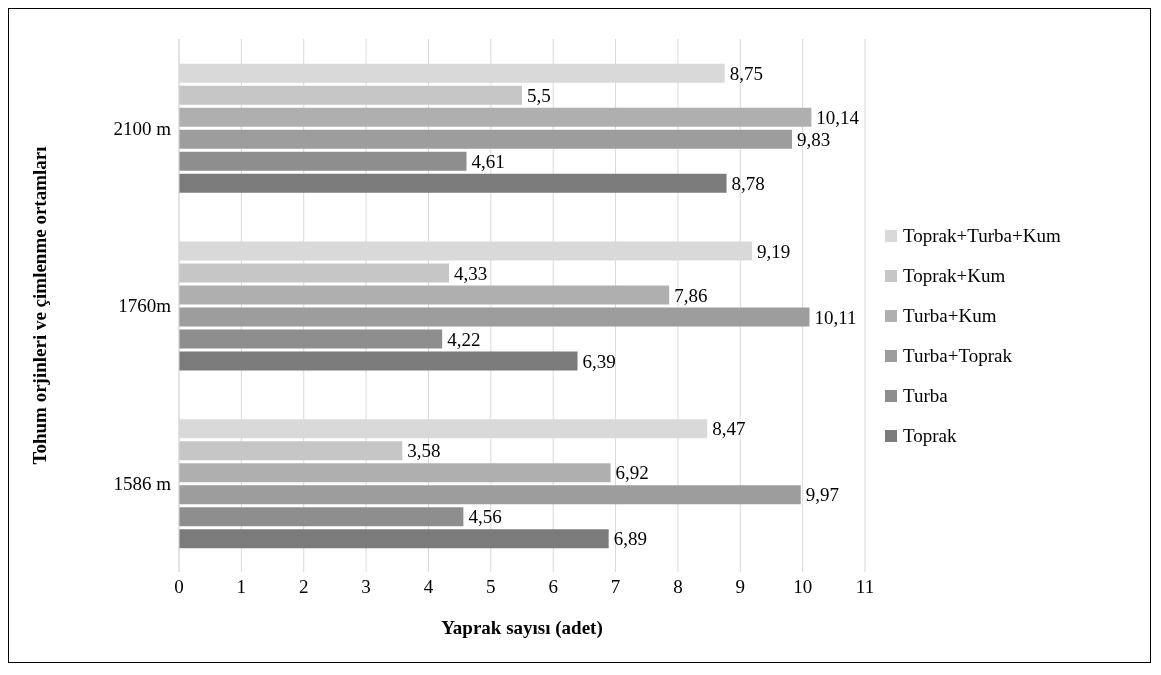 This screenshot has height=675, width=1161. I want to click on x-tick-label: 9, so click(740, 587).